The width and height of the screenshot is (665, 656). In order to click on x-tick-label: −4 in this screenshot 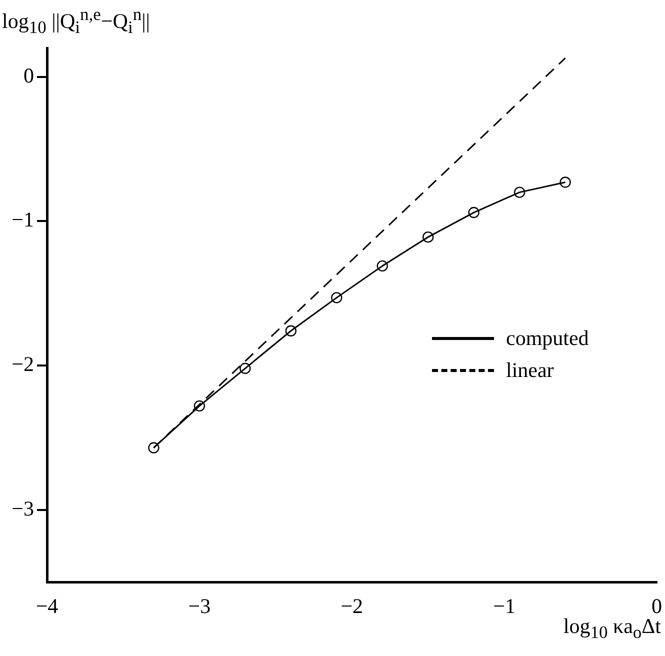, I will do `click(47, 606)`.